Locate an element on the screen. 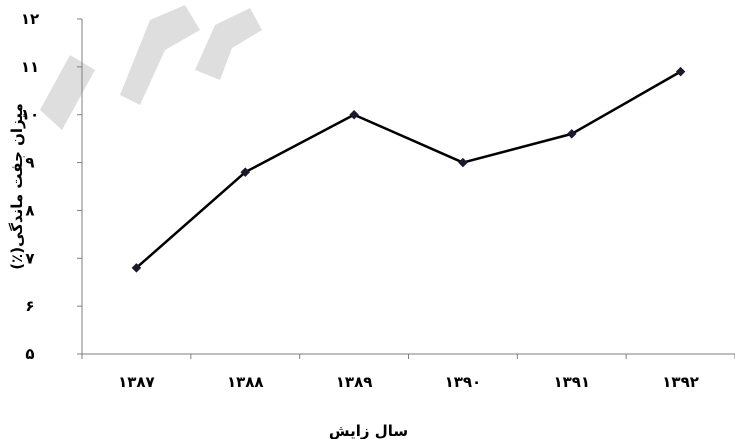 The image size is (735, 439). watermark is located at coordinates (151, 67).